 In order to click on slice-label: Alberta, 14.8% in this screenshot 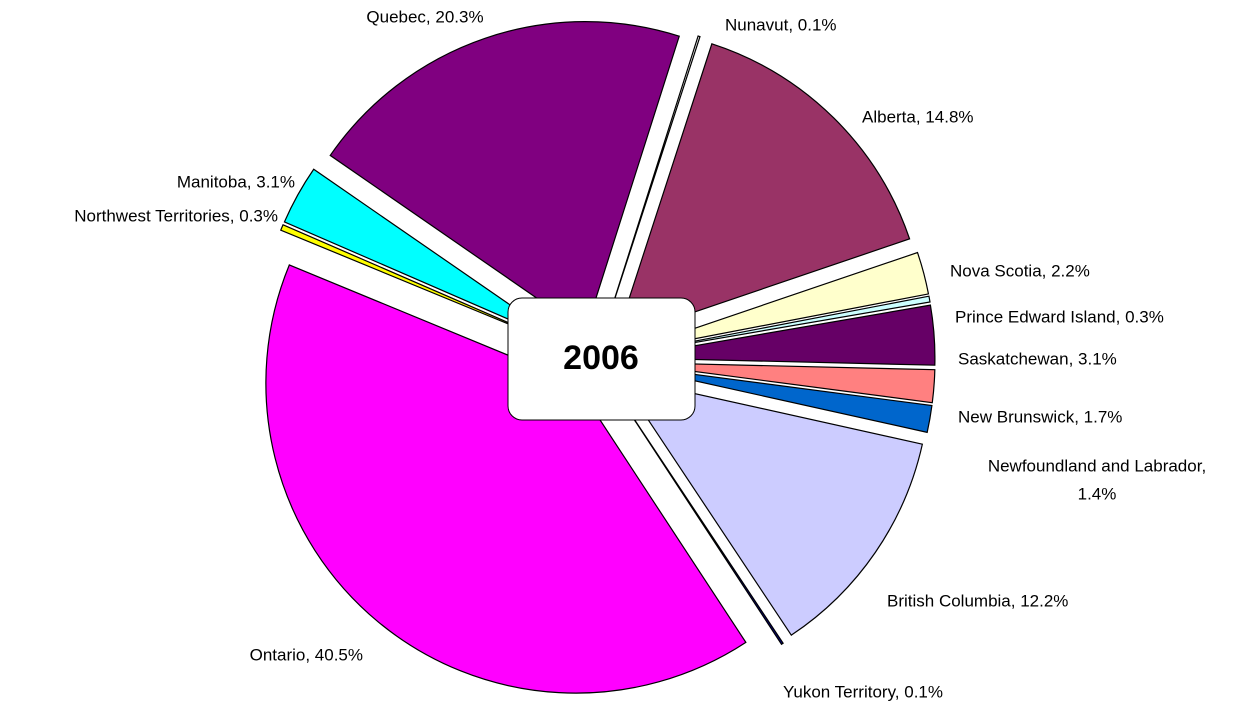, I will do `click(918, 116)`.